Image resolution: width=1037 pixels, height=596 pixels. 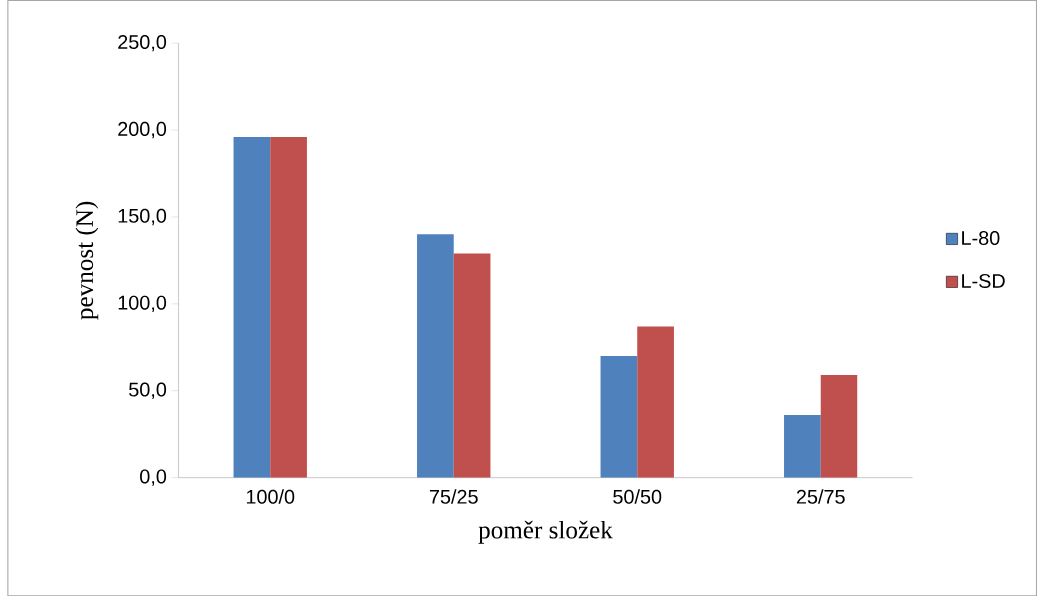 I want to click on y-axis-title: pevnost (N), so click(x=87, y=260).